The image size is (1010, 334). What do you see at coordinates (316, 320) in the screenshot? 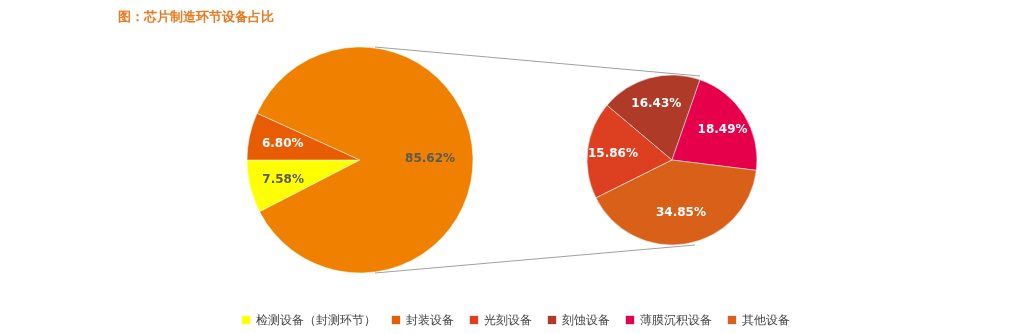
I see `legend-label: 检测设备（封测环节）` at bounding box center [316, 320].